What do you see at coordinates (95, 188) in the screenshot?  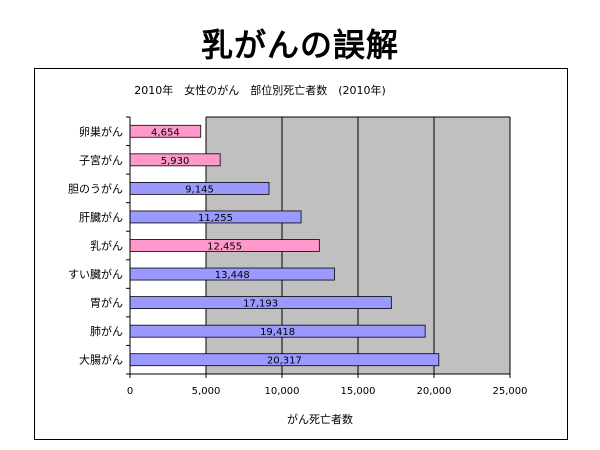 I see `category-label-2: 胆のうがん` at bounding box center [95, 188].